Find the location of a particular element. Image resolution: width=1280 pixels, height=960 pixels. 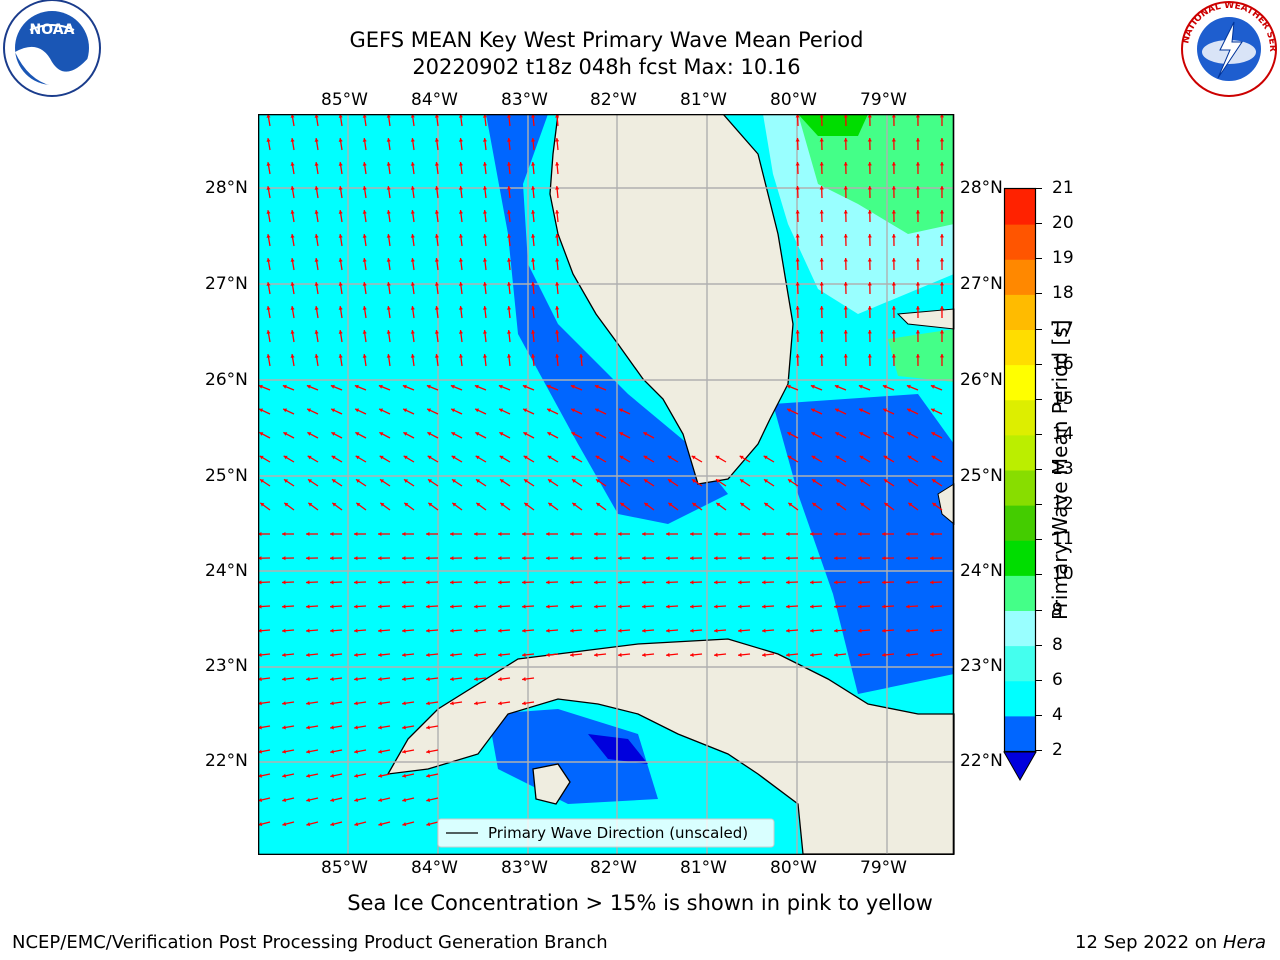

chart-subtitle: 20220902 t18z 048h fcst Max: 10.16 is located at coordinates (606, 67).